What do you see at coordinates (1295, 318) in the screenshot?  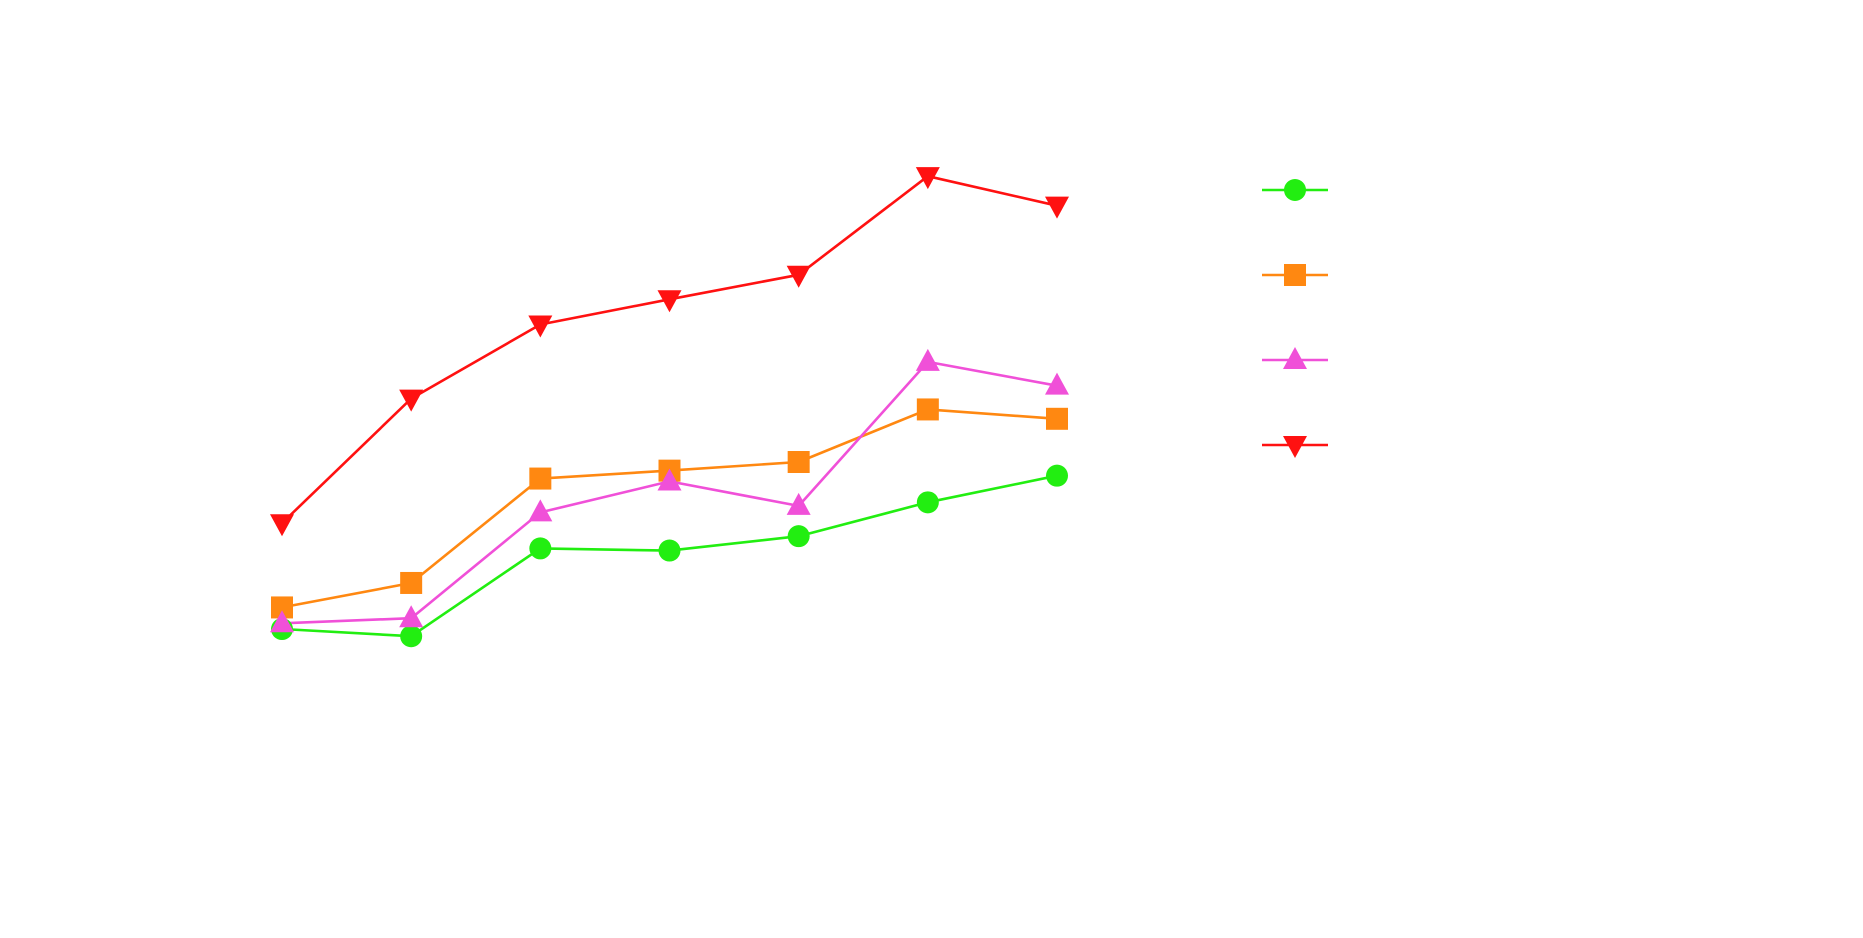 I see `legend` at bounding box center [1295, 318].